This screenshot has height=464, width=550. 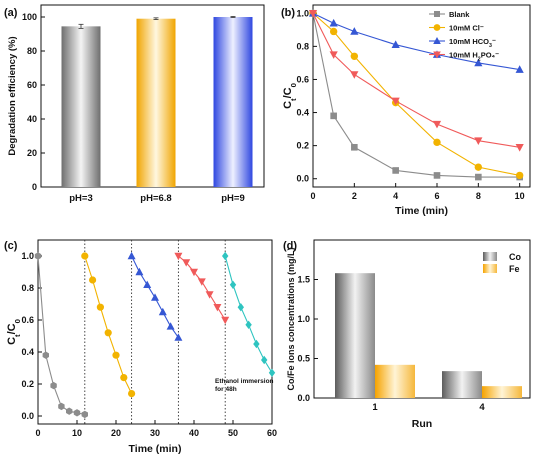 I want to click on legend-label: 10mM Cl⁻, so click(x=466, y=28).